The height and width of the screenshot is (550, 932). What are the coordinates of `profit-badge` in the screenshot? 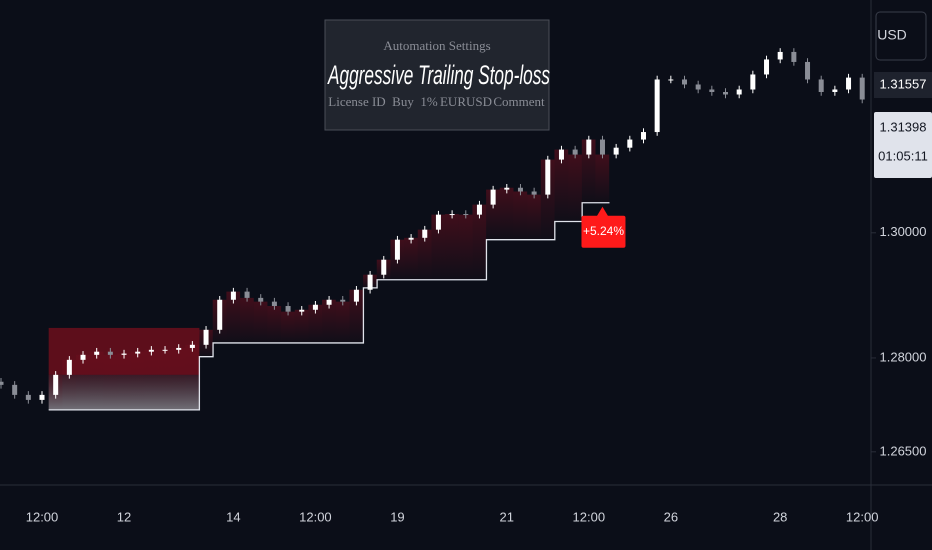 It's located at (603, 231).